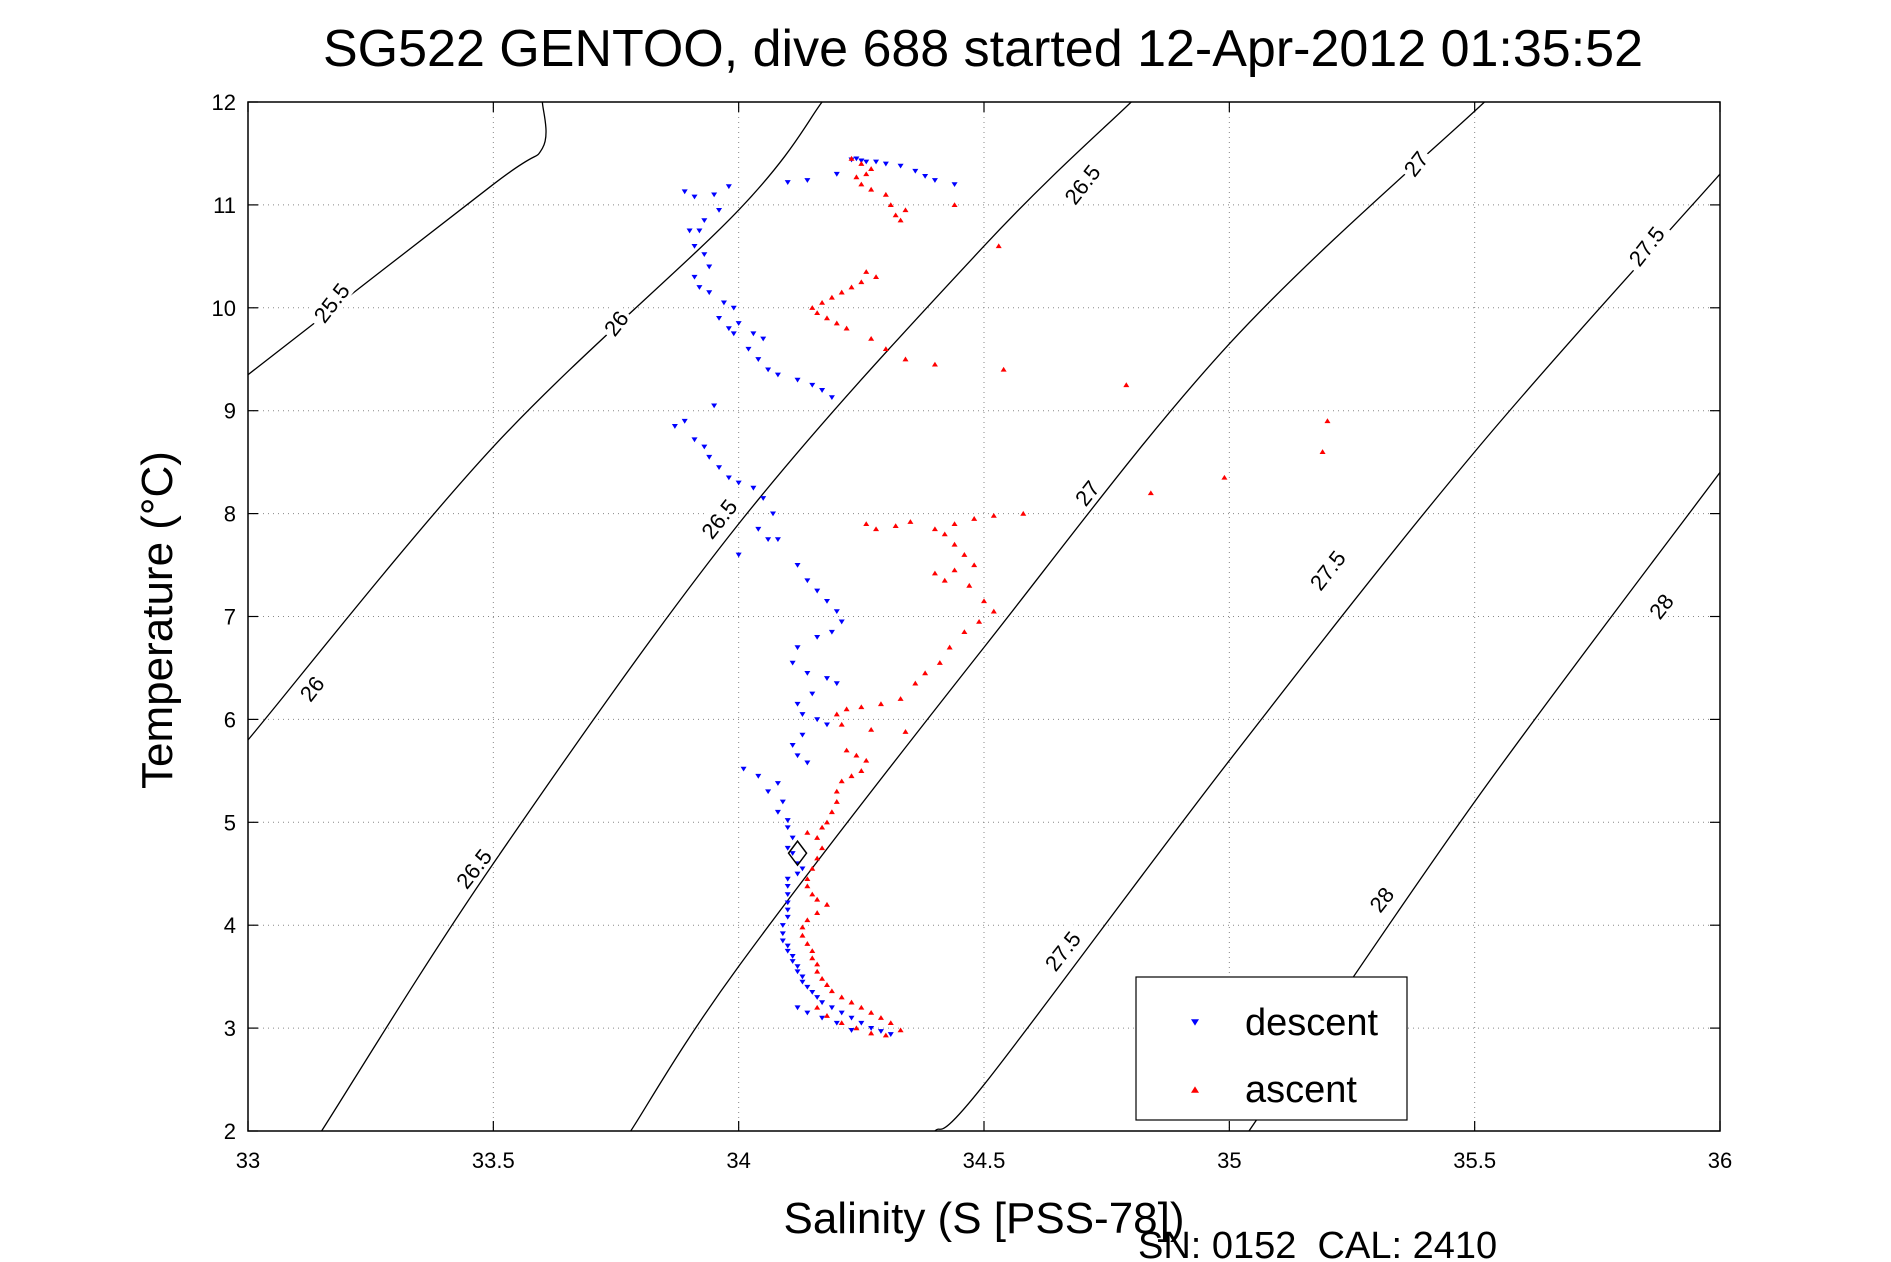  I want to click on legend-marker-descent, so click(1195, 1022).